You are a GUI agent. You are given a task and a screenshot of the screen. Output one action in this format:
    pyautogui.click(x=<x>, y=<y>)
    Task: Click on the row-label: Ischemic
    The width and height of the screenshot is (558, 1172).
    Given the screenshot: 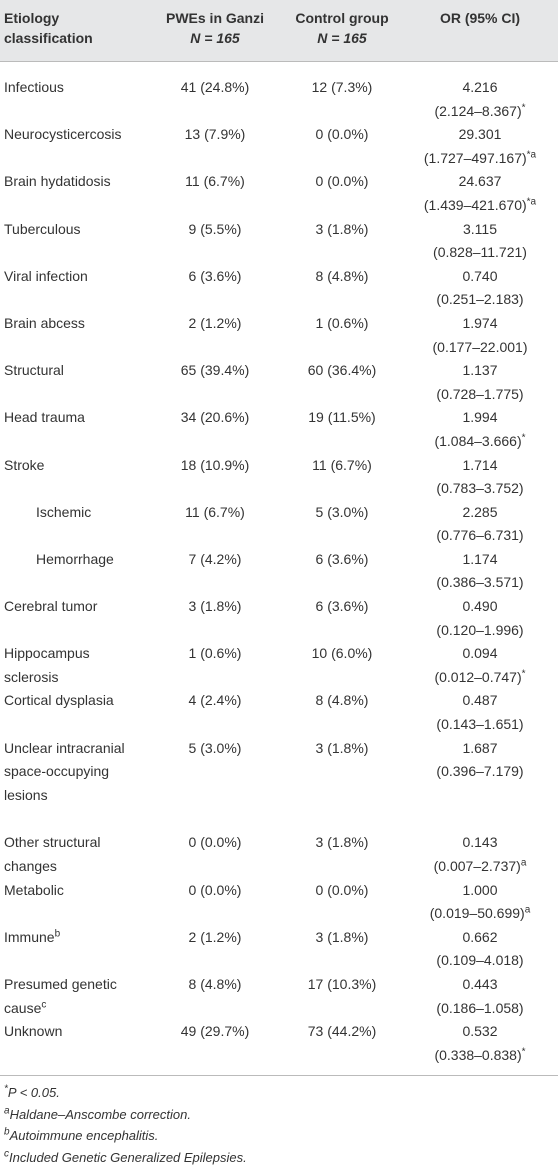 What is the action you would take?
    pyautogui.click(x=64, y=511)
    